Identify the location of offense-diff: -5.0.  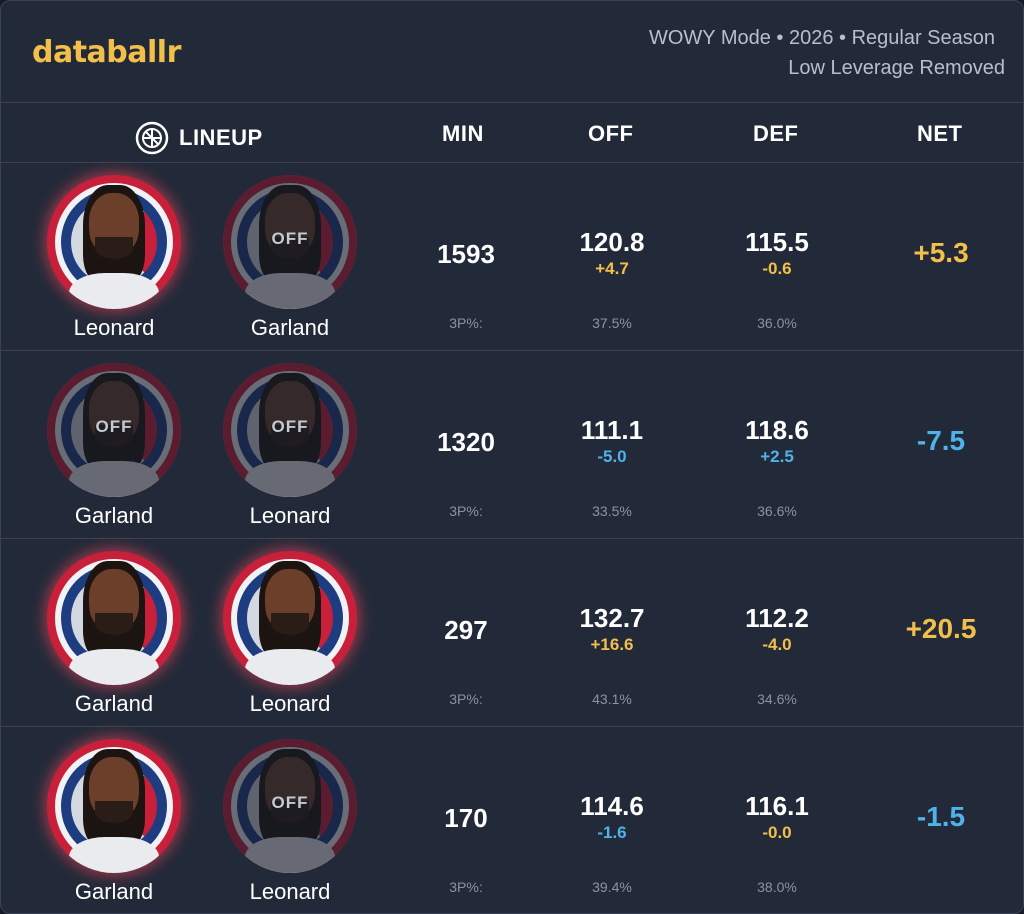
(612, 456).